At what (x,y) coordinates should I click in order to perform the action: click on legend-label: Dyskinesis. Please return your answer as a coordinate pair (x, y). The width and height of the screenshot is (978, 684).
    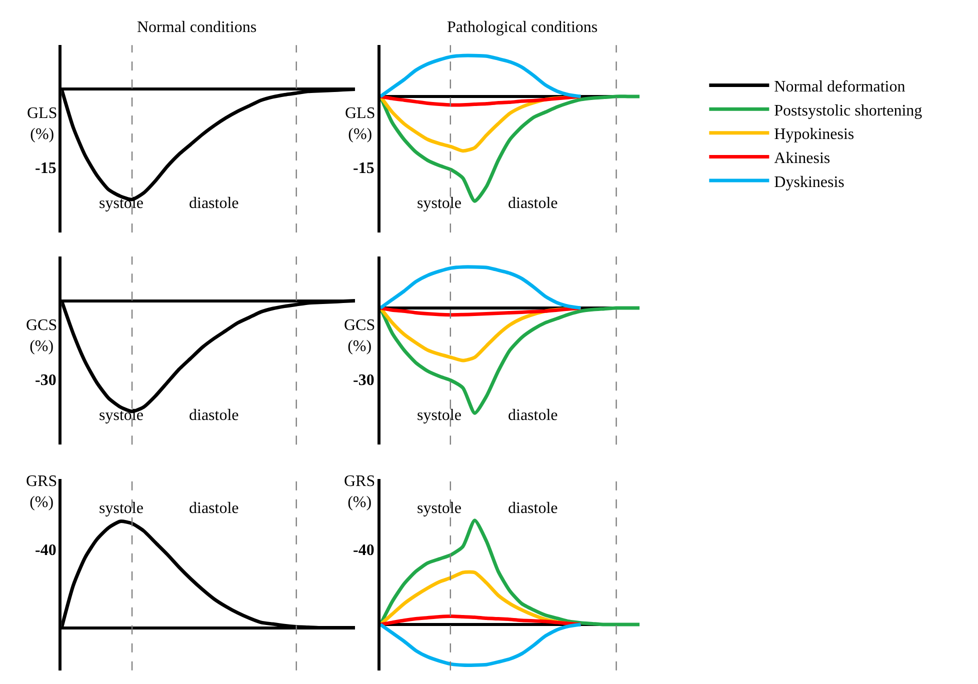
    Looking at the image, I should click on (809, 182).